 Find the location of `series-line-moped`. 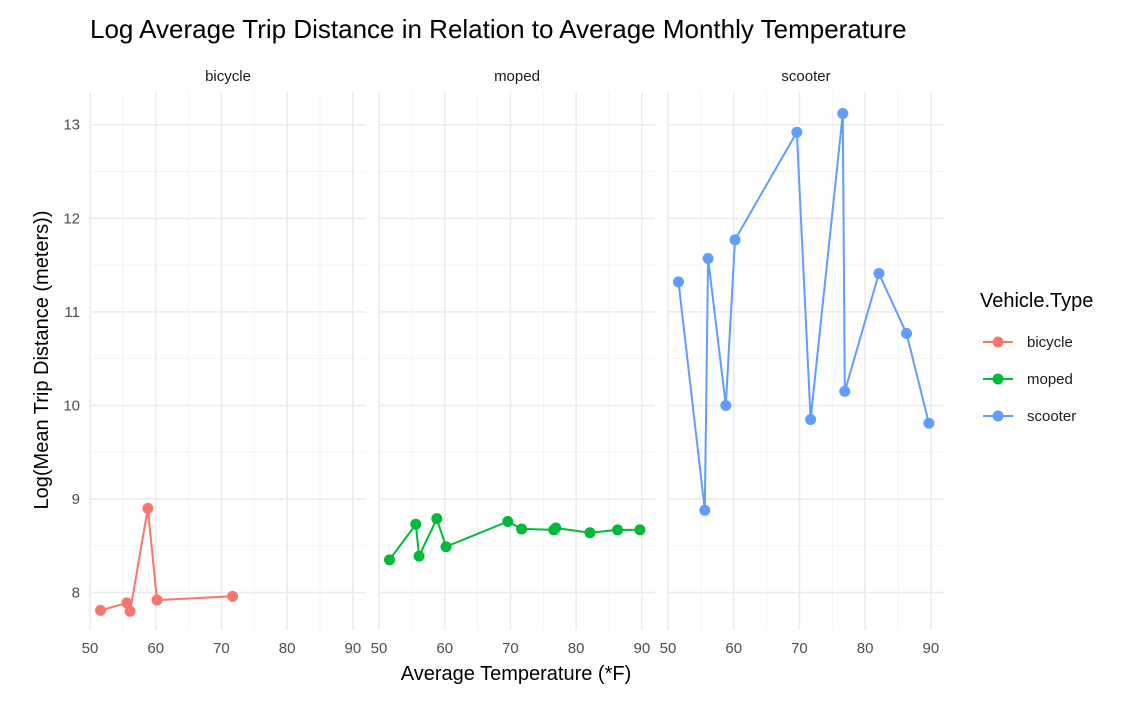

series-line-moped is located at coordinates (514, 539).